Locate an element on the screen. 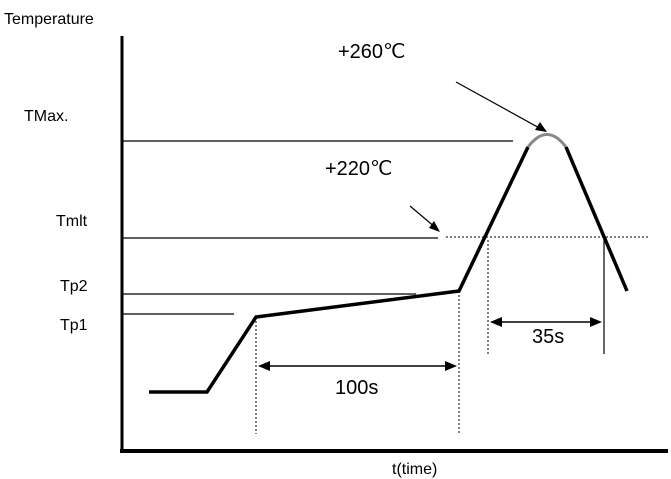  melt-pointer-head is located at coordinates (434, 226).